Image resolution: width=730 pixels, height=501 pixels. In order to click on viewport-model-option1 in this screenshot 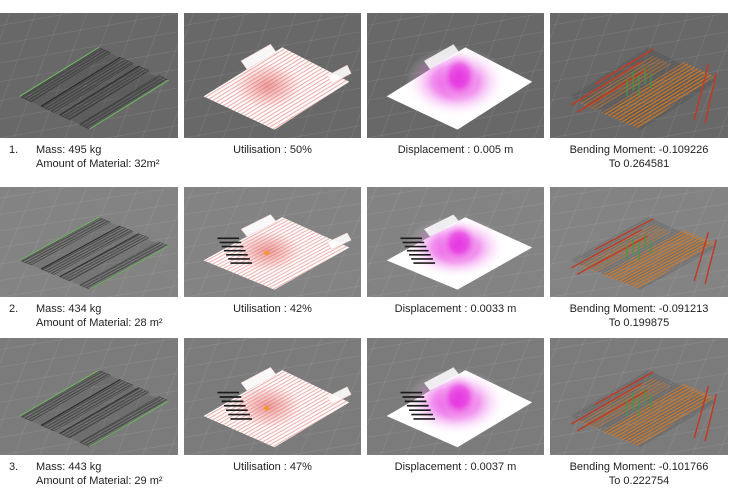, I will do `click(89, 75)`.